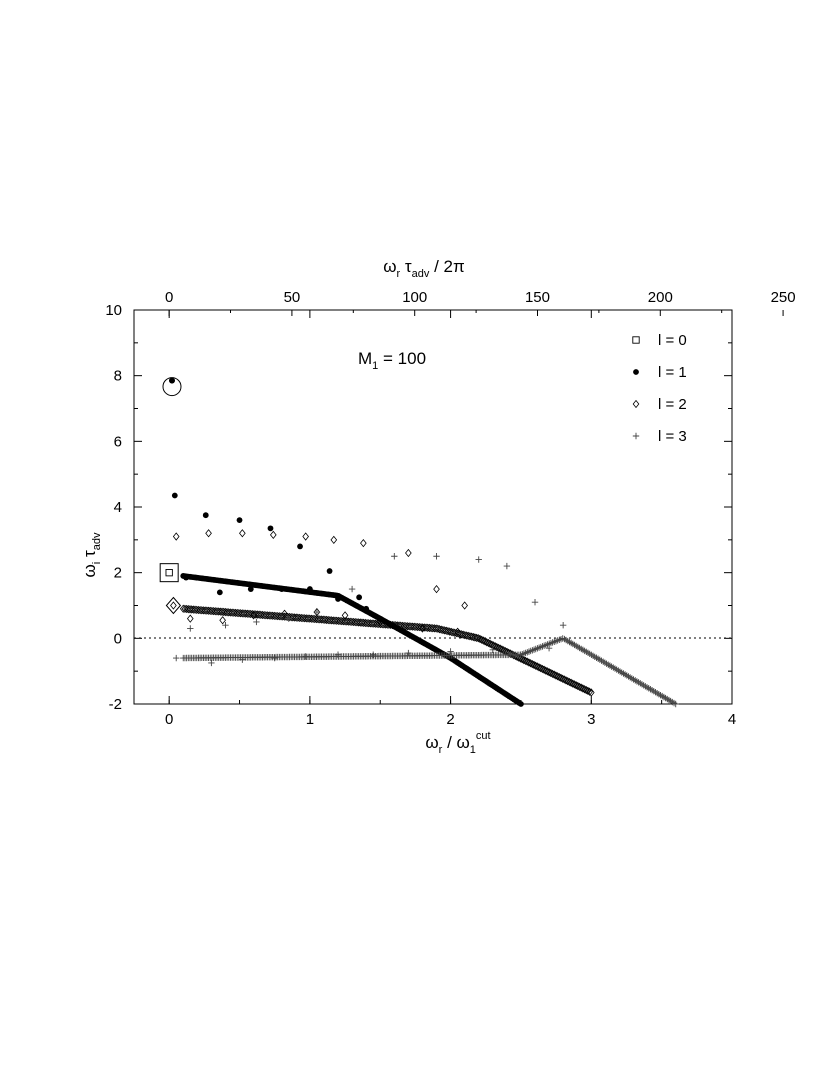 This screenshot has height=1075, width=830. I want to click on top-axis-title-tau-sub: adv, so click(421, 274).